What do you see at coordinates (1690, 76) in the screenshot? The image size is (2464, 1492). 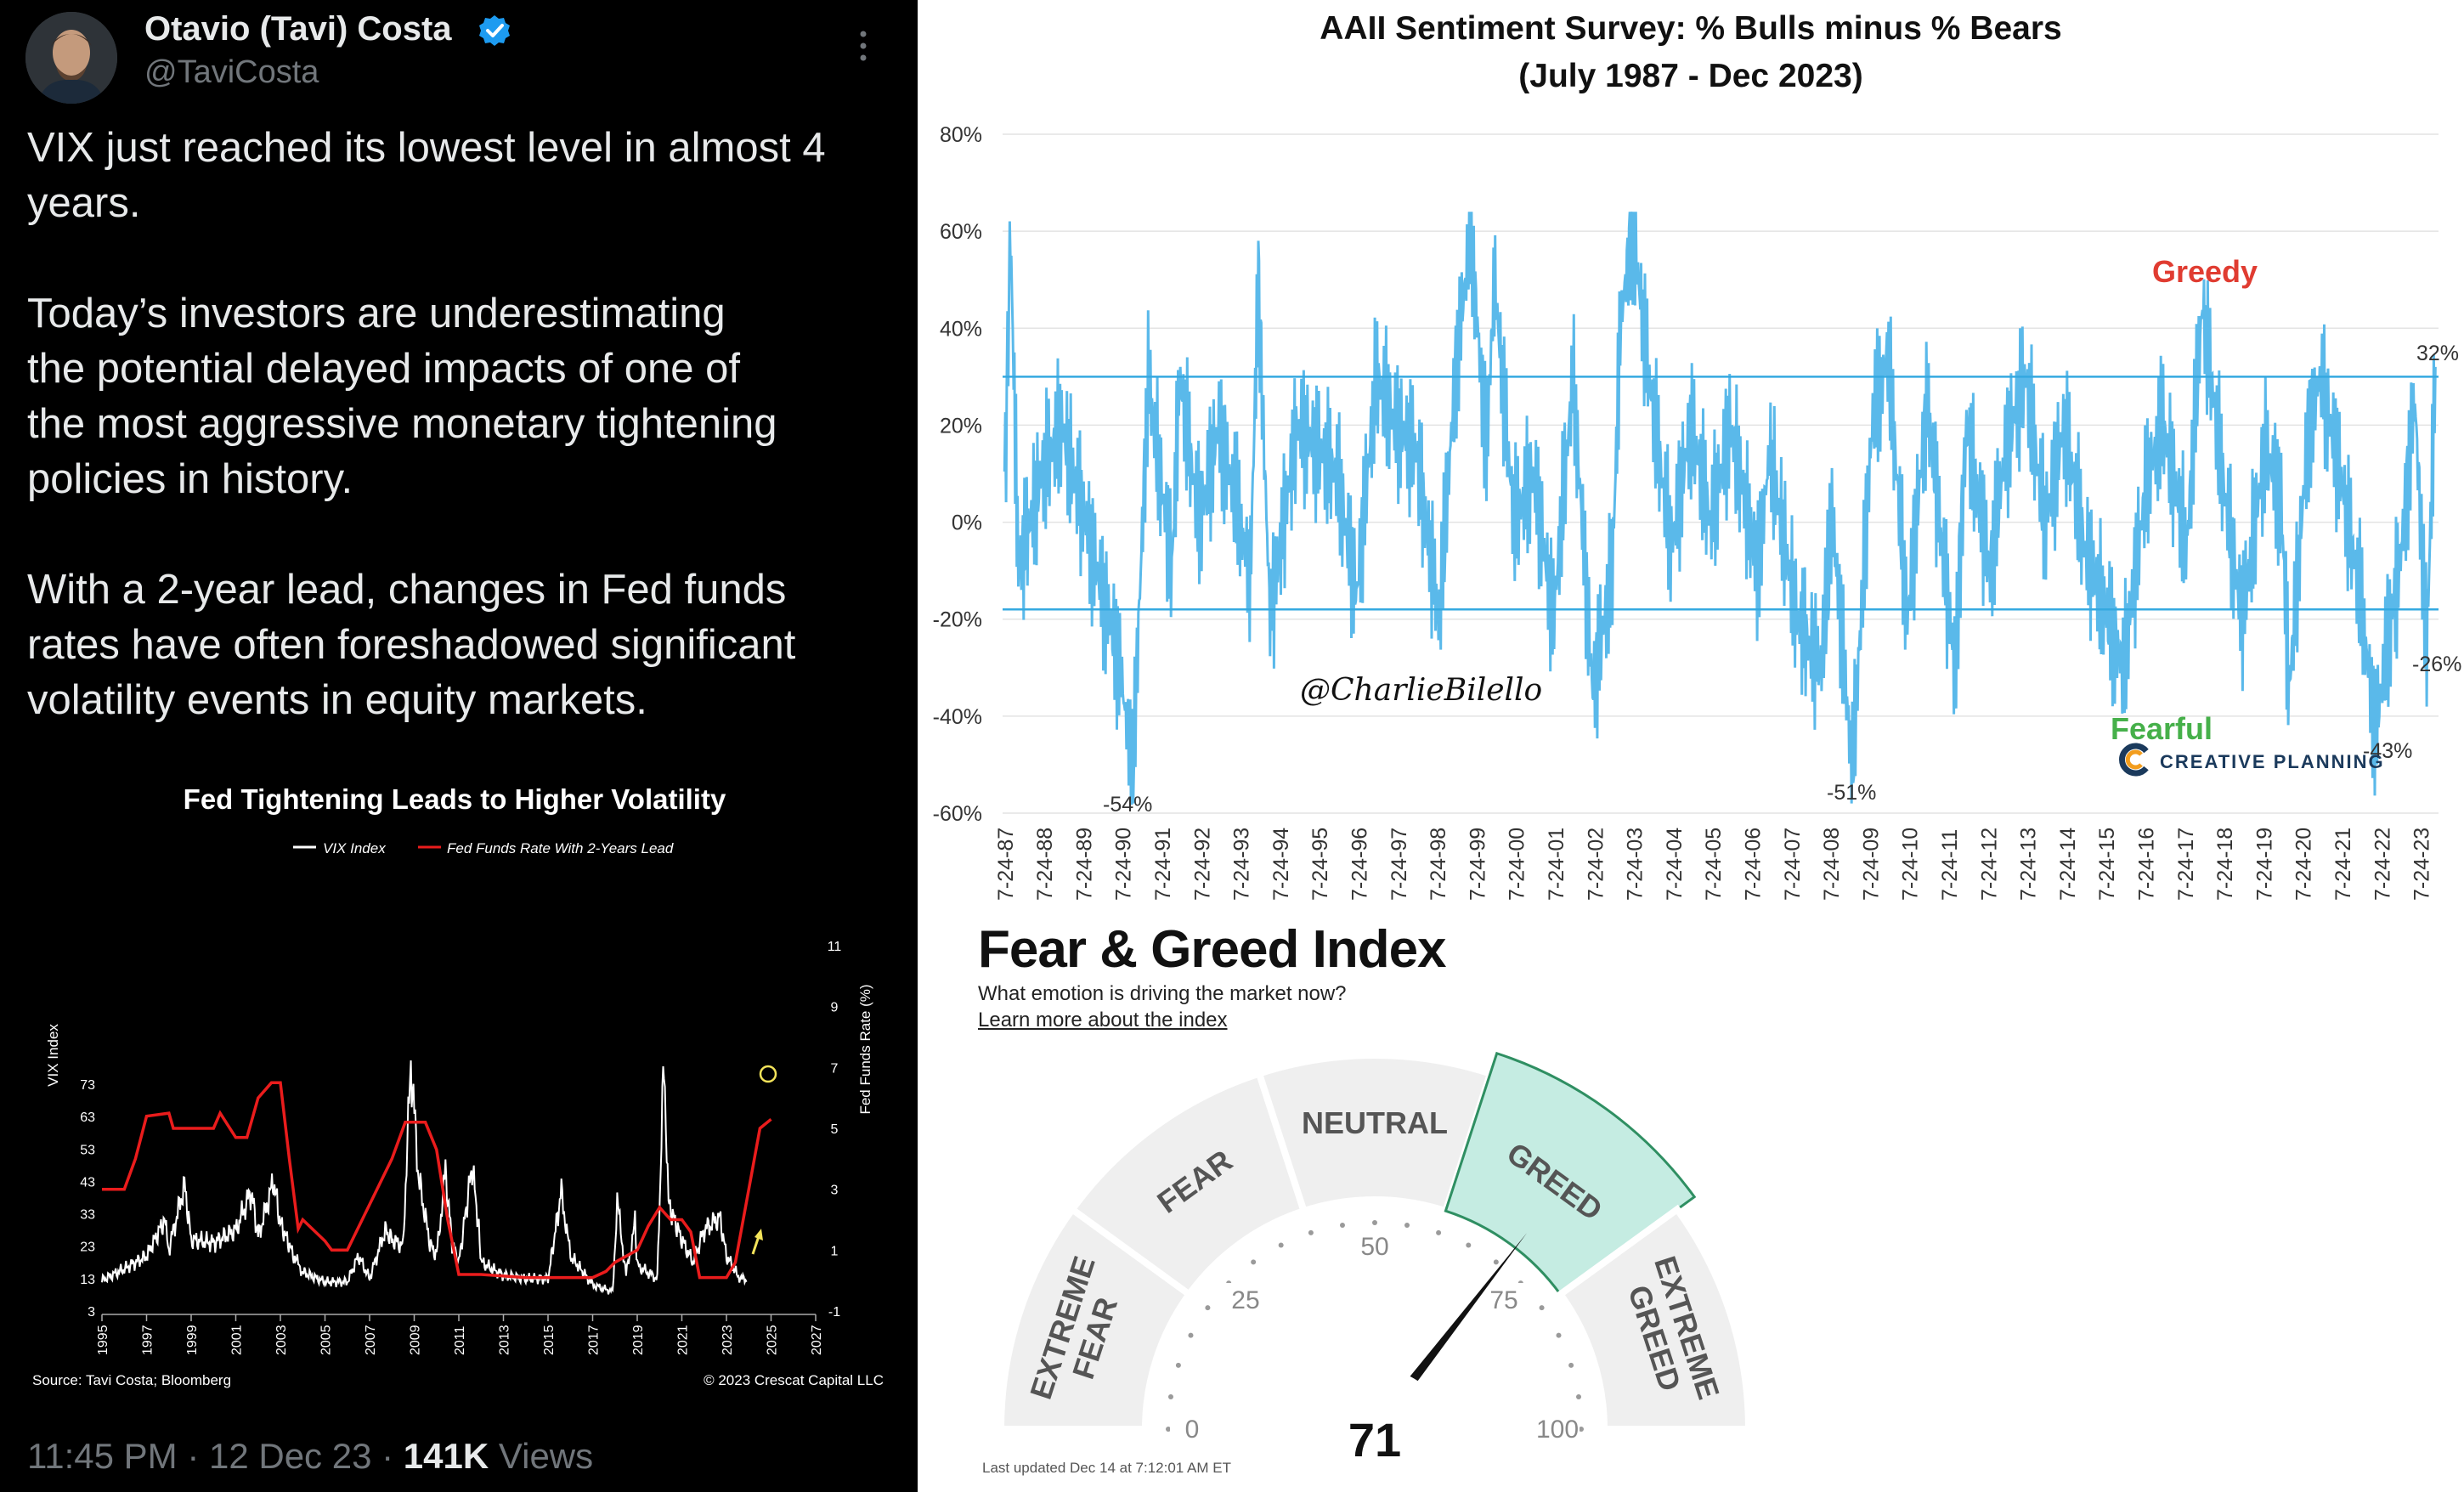 I see `chart-subtitle: (July 1987 - Dec 2023)` at bounding box center [1690, 76].